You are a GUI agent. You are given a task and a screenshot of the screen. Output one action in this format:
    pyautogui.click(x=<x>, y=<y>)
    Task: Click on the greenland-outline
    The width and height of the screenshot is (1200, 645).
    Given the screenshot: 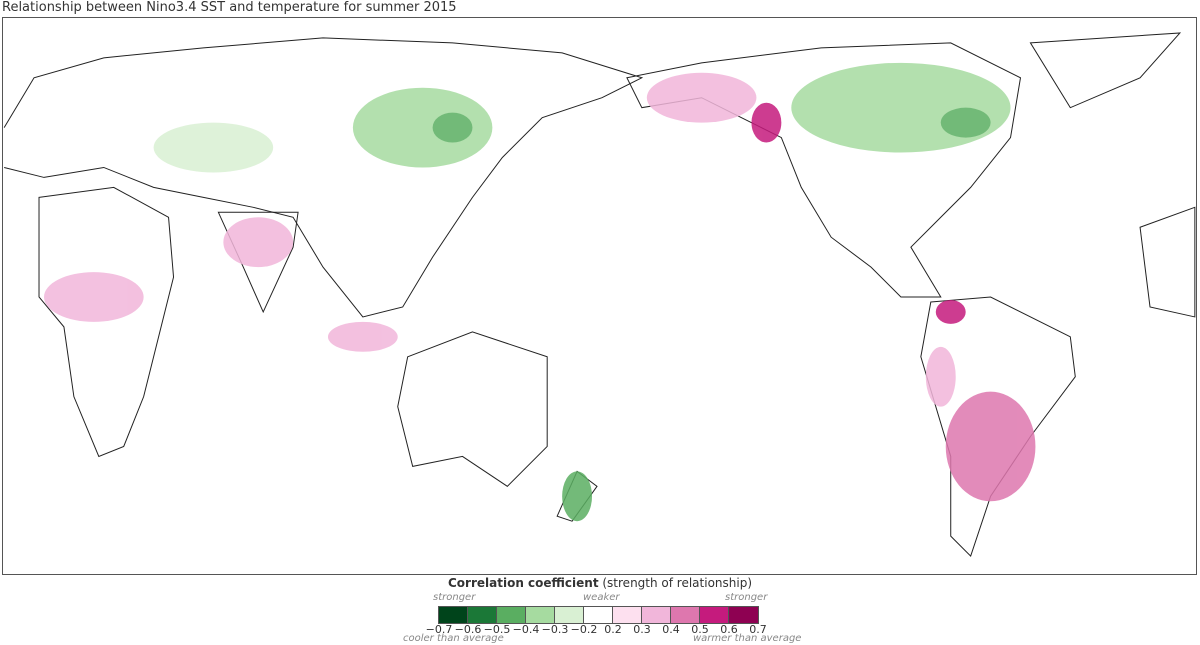 What is the action you would take?
    pyautogui.click(x=1105, y=70)
    